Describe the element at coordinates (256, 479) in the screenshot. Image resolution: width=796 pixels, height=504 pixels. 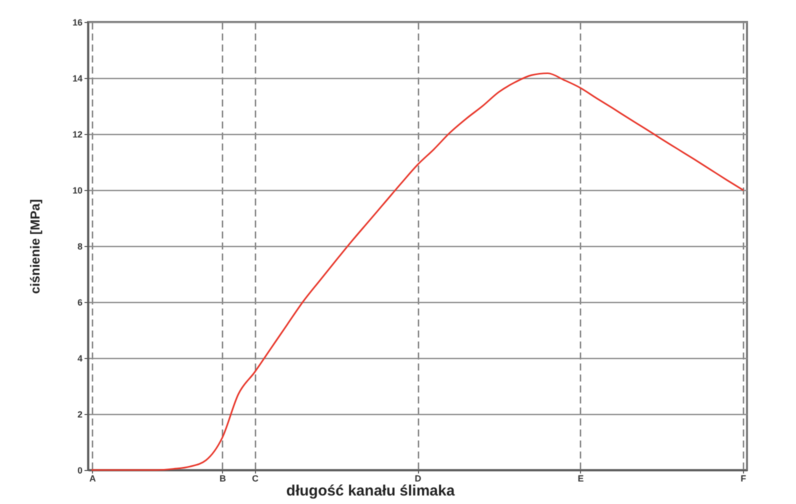
I see `x-tick-label: C` at that location.